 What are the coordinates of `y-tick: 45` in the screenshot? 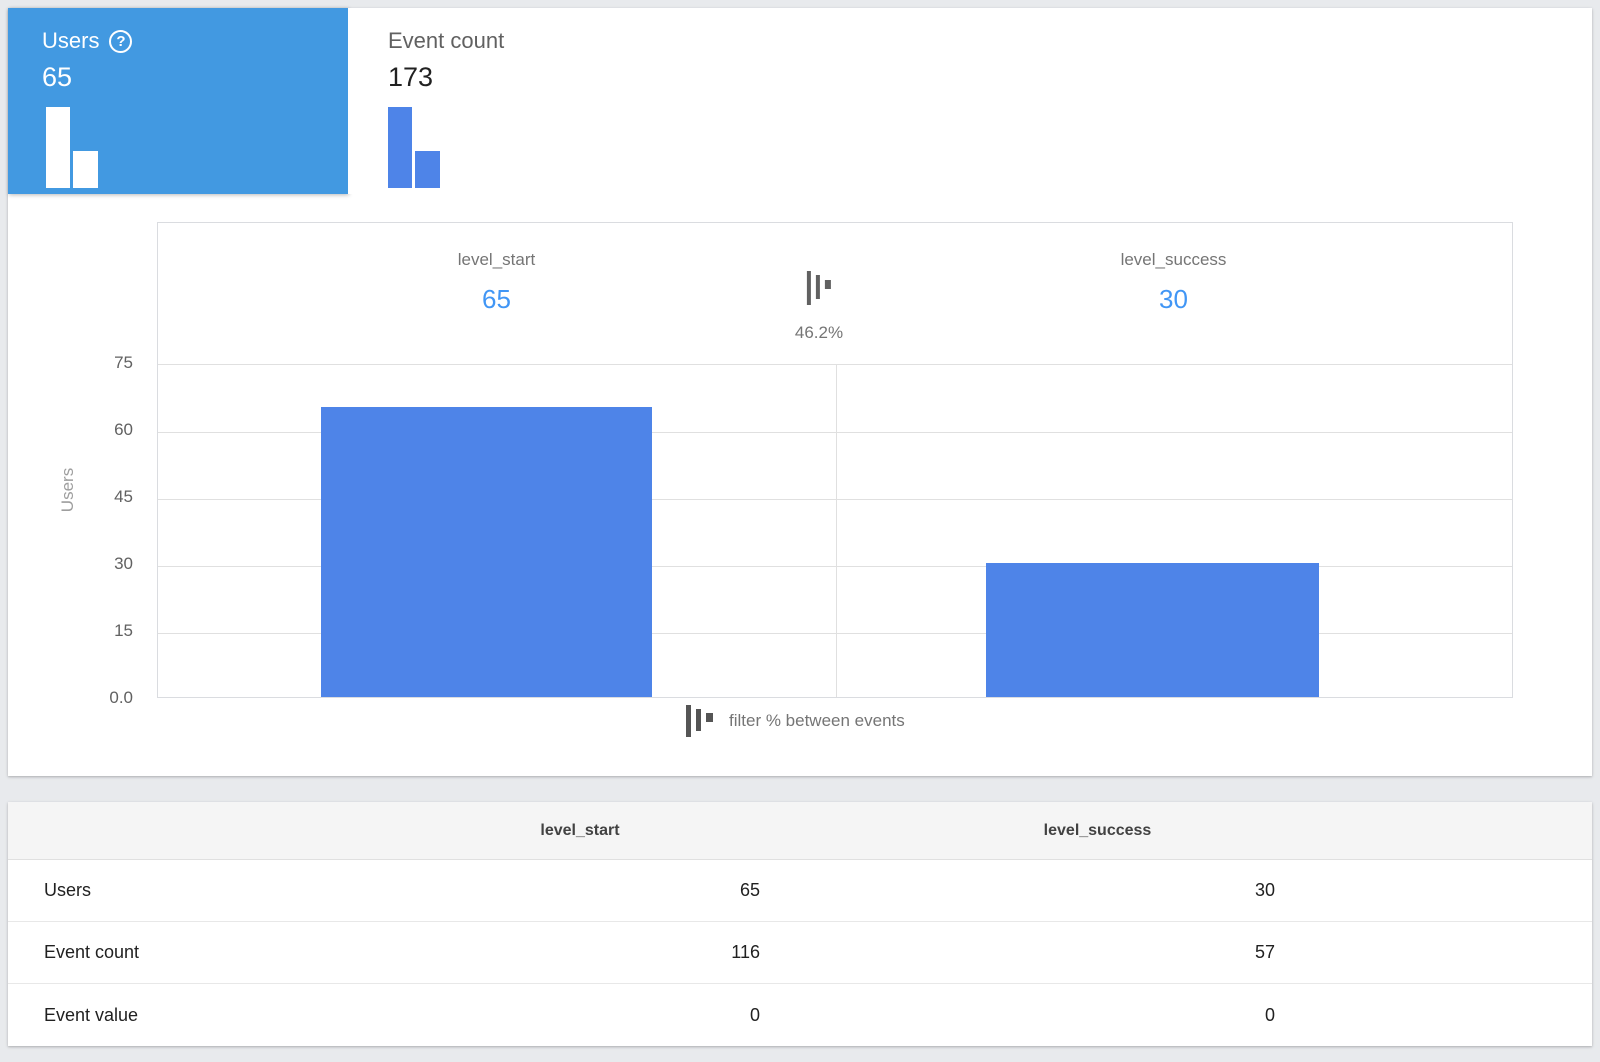 It's located at (123, 496).